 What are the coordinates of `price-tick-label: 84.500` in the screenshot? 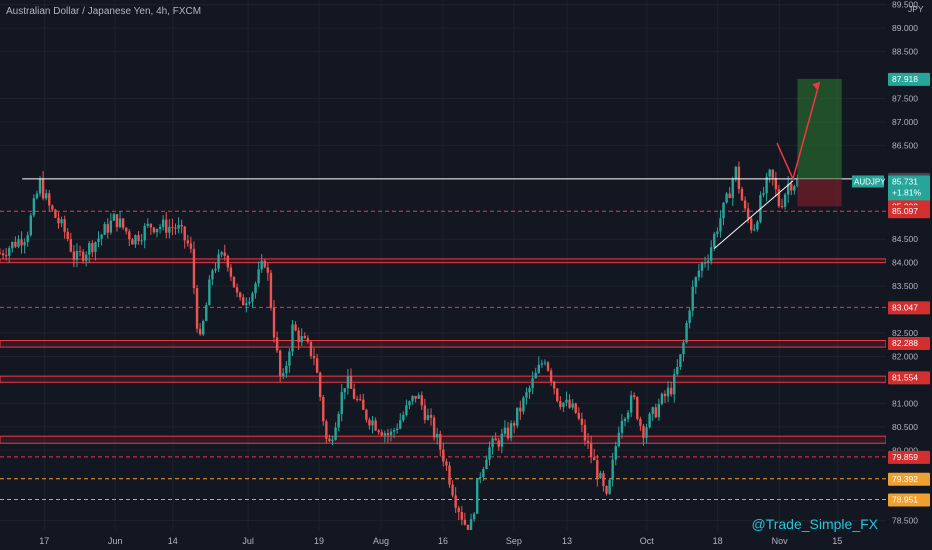 It's located at (905, 239).